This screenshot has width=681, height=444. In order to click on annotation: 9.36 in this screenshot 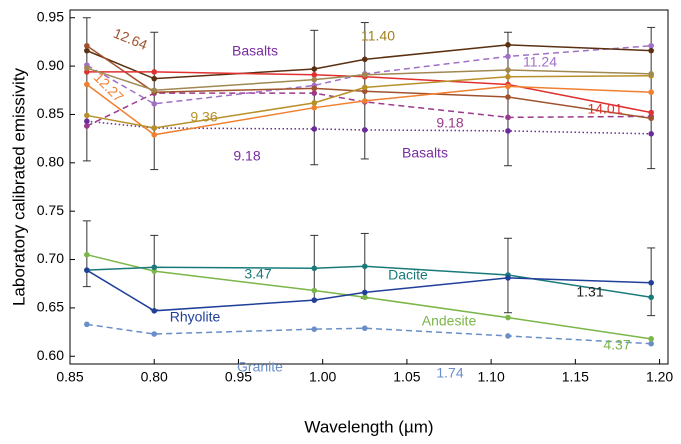, I will do `click(203, 117)`.